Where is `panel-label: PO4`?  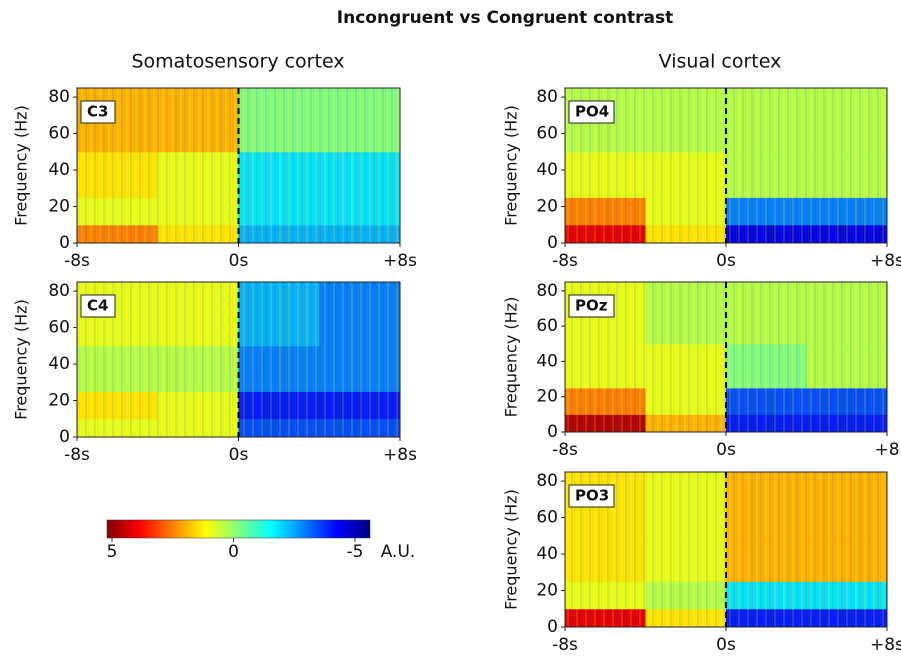
panel-label: PO4 is located at coordinates (592, 112).